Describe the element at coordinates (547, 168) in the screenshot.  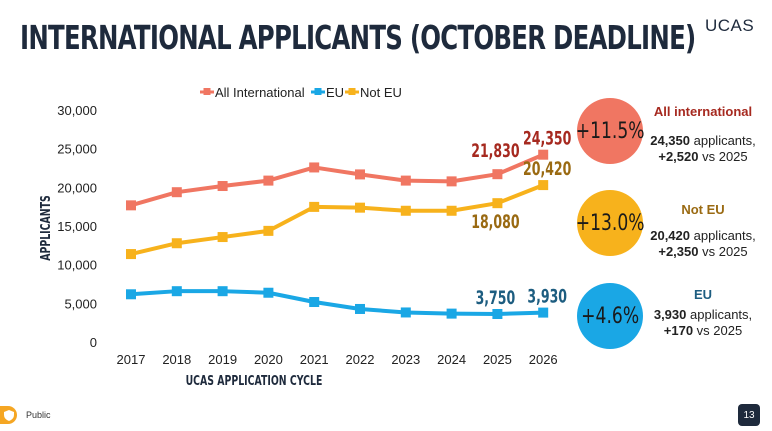
I see `data-label: 20,420` at that location.